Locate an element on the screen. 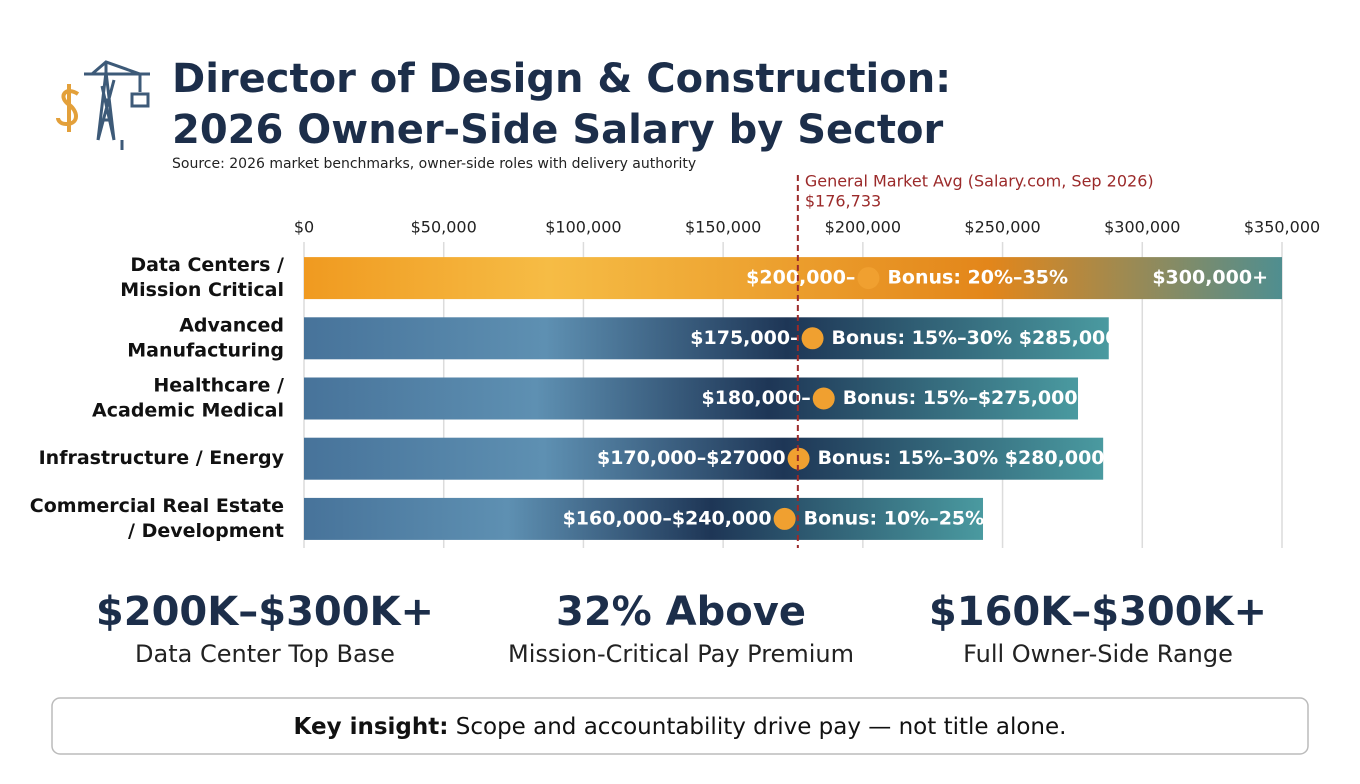 The height and width of the screenshot is (784, 1360). insight-box is located at coordinates (680, 726).